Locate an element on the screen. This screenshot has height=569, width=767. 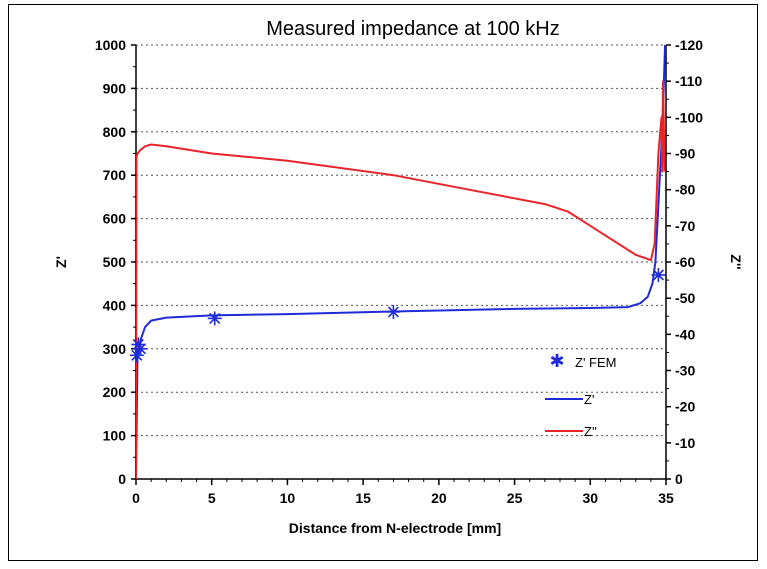
y2-tick-label: -70 is located at coordinates (685, 226).